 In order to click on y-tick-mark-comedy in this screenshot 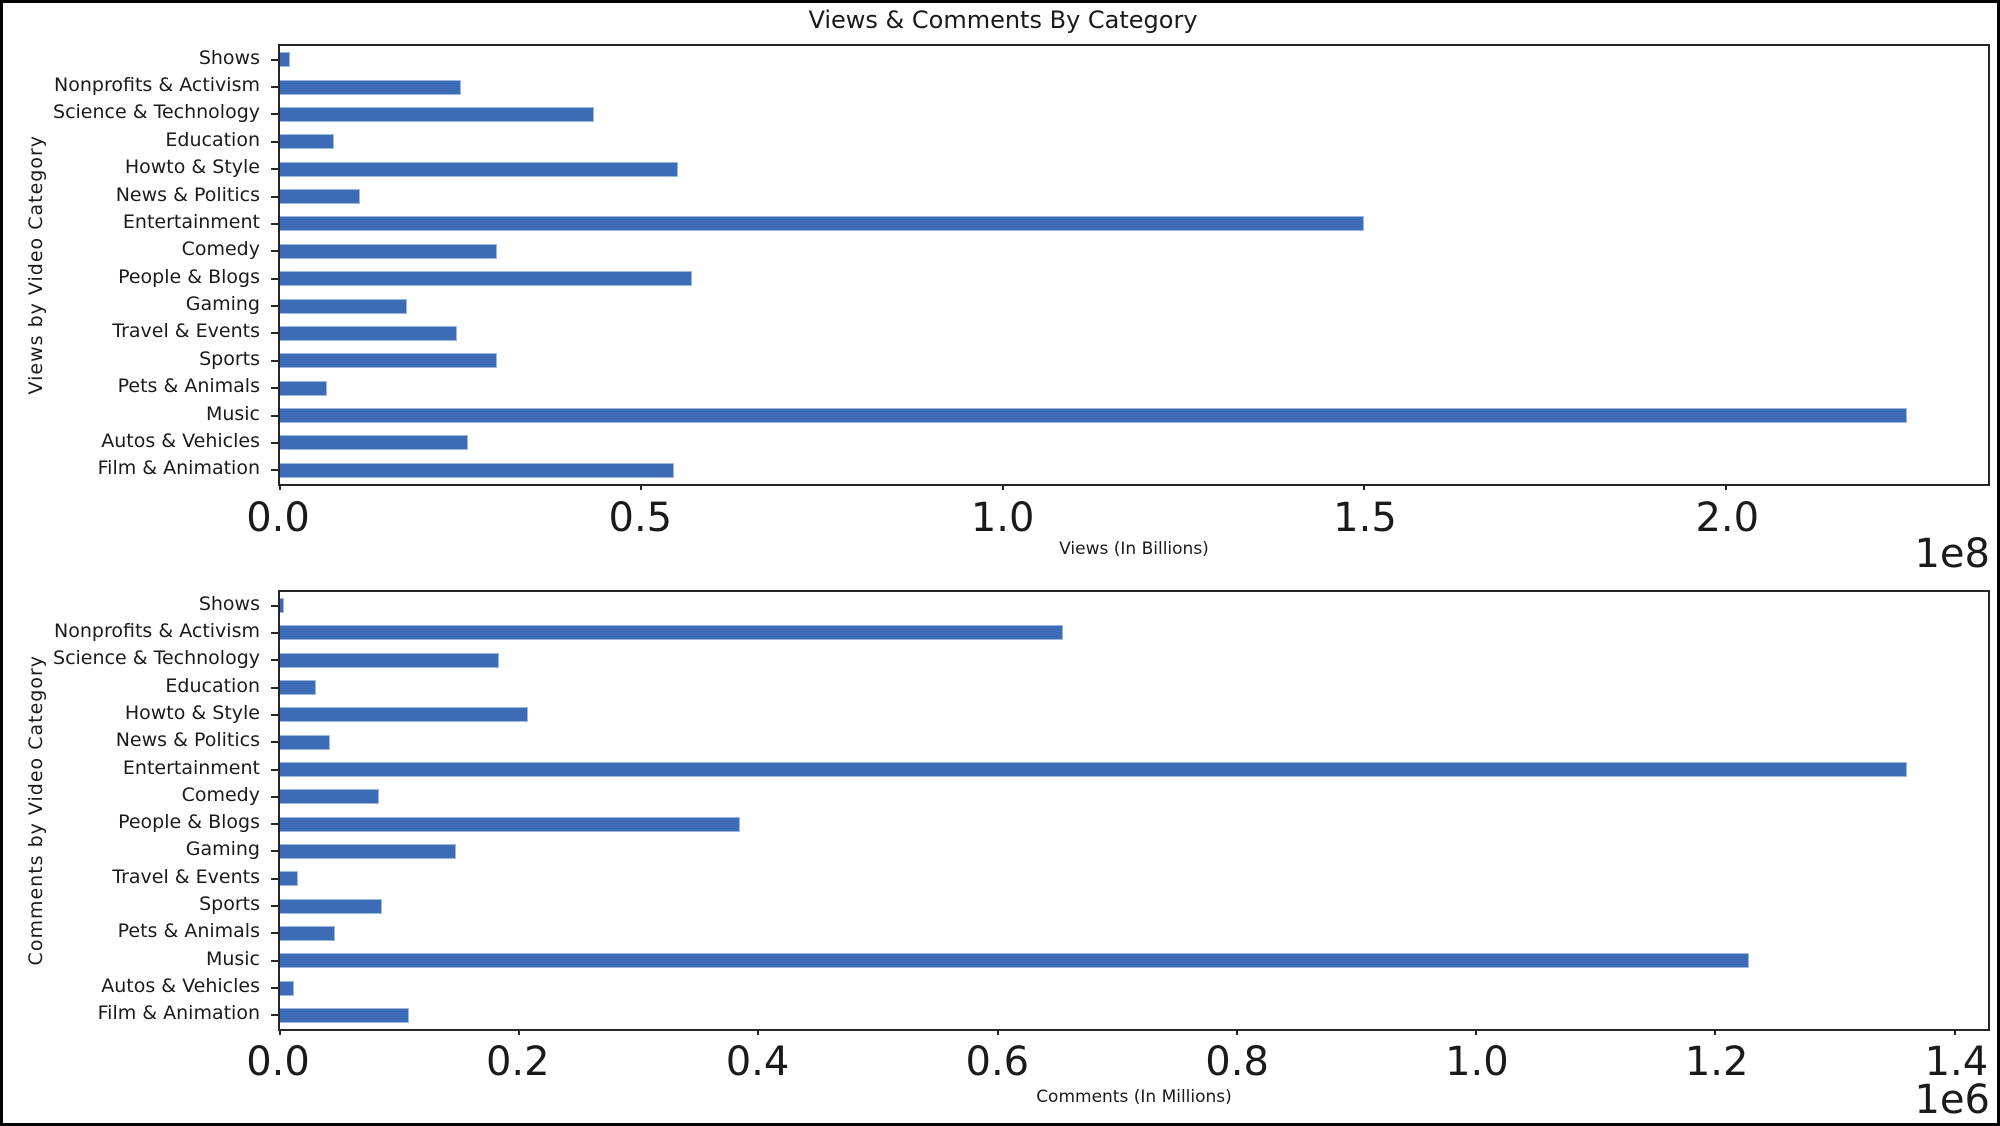, I will do `click(274, 251)`.